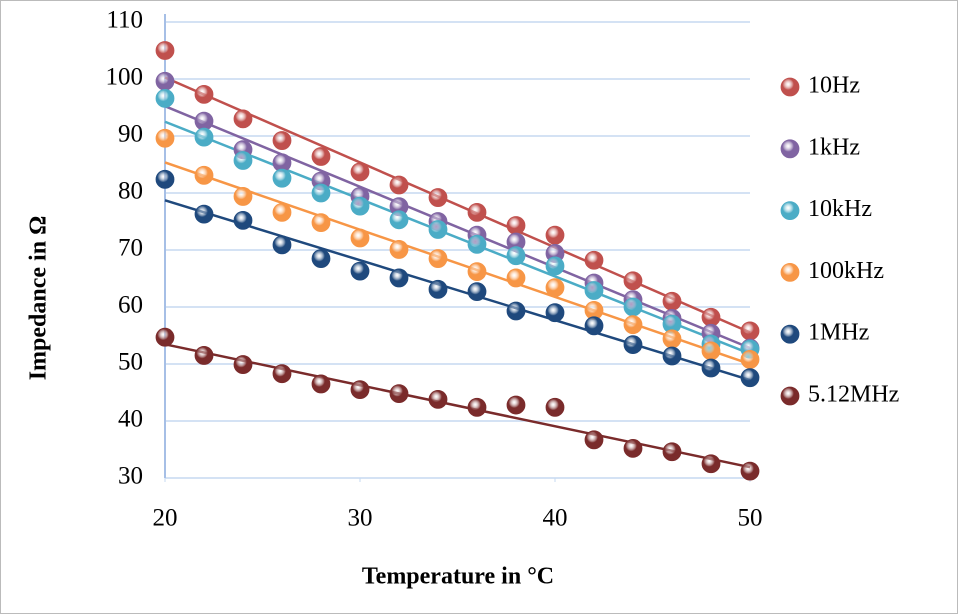 The image size is (958, 614). What do you see at coordinates (130, 191) in the screenshot?
I see `y-tick-label: 80` at bounding box center [130, 191].